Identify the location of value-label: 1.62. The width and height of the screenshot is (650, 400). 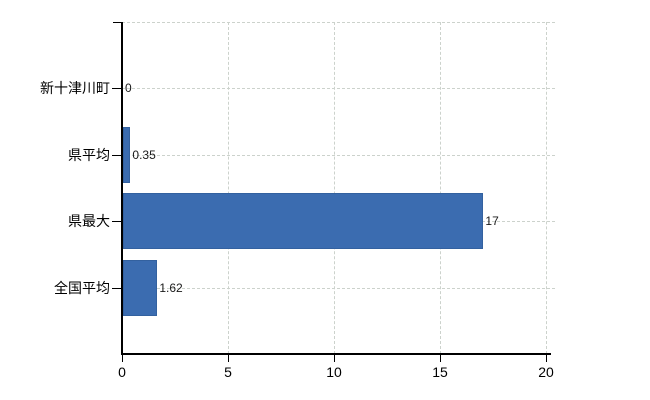
(171, 287).